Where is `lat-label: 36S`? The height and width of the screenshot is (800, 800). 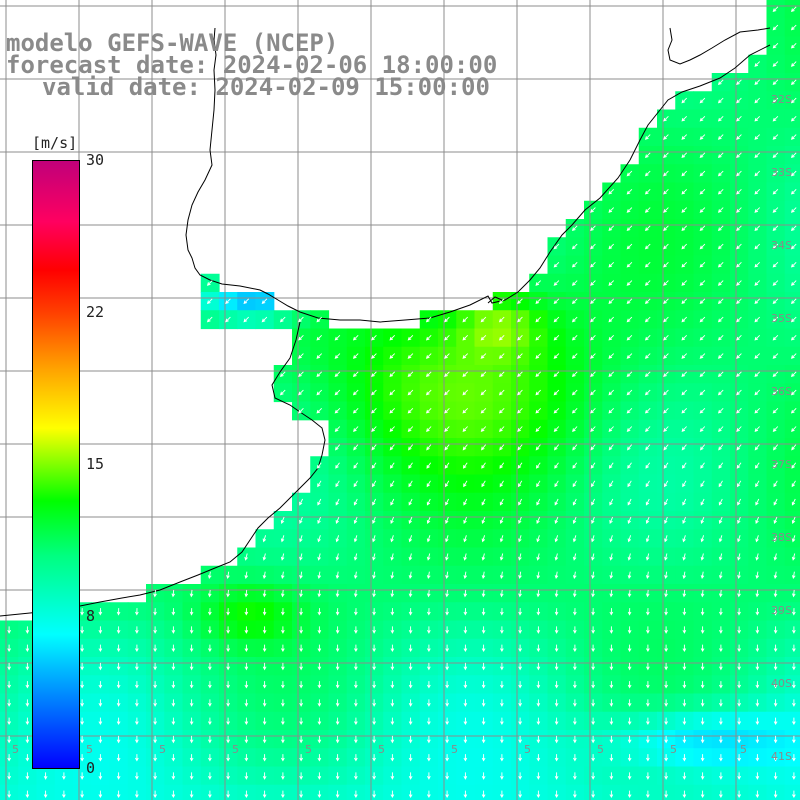
lat-label: 36S is located at coordinates (781, 391).